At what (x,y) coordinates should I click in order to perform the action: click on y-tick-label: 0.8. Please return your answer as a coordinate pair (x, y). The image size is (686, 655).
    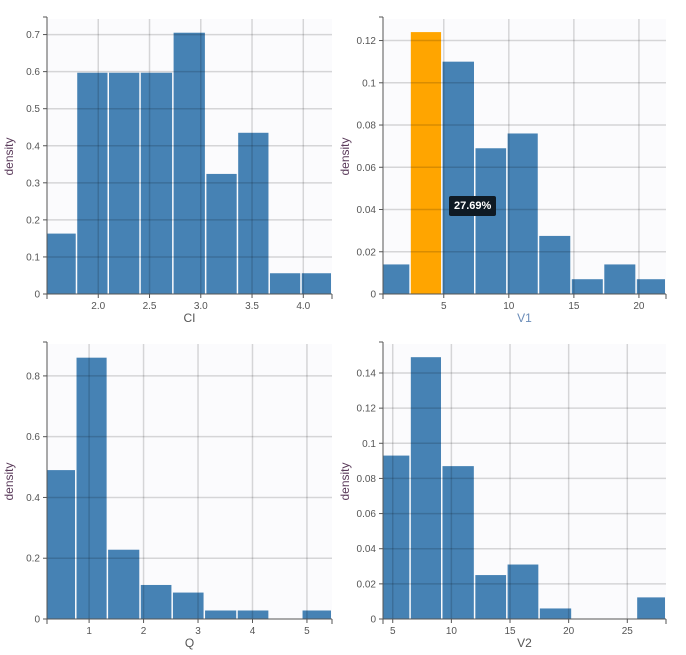
    Looking at the image, I should click on (33, 376).